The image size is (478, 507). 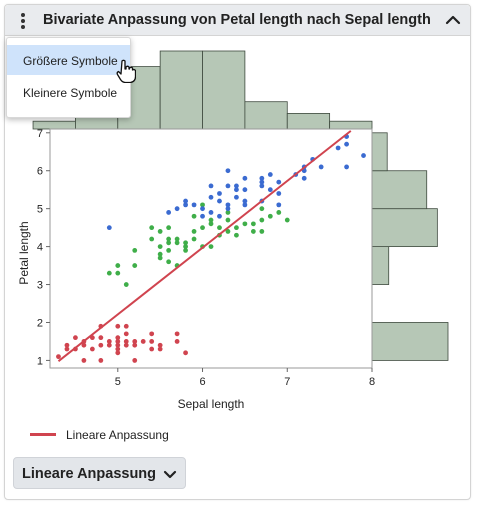 I want to click on menu-item-label: Größere Symbole, so click(x=70, y=61).